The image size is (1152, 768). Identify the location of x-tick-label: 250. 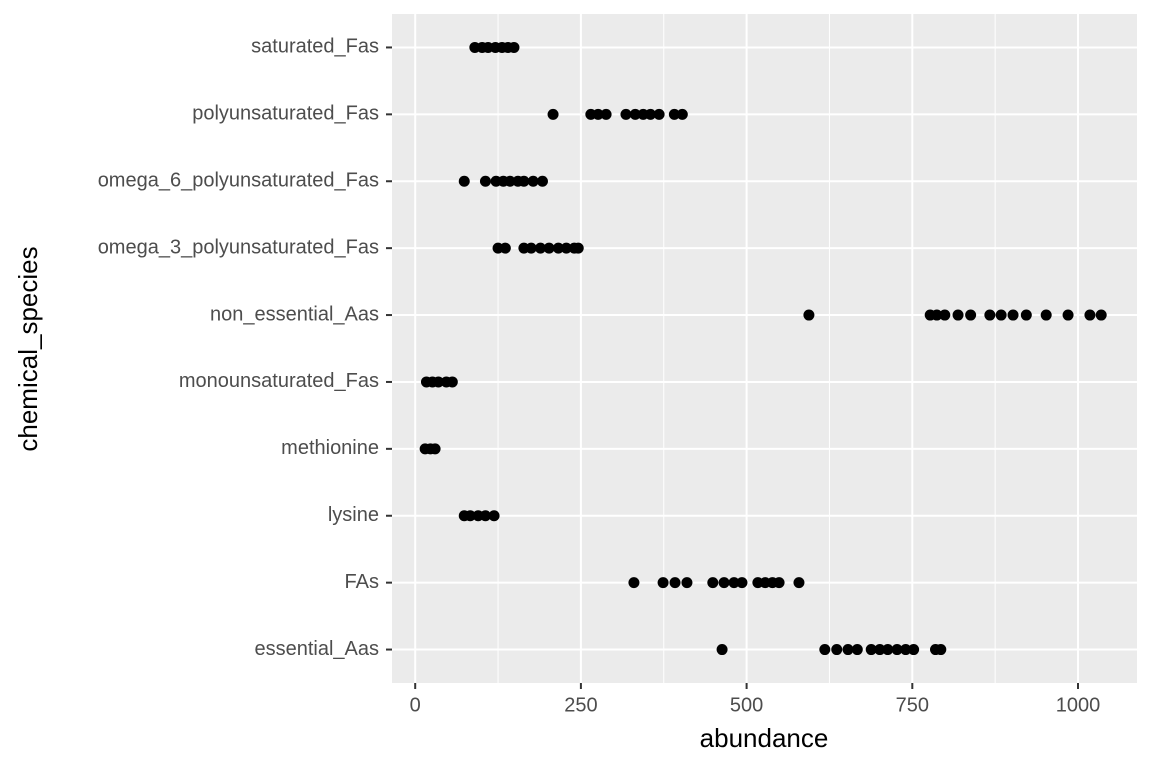
(580, 705).